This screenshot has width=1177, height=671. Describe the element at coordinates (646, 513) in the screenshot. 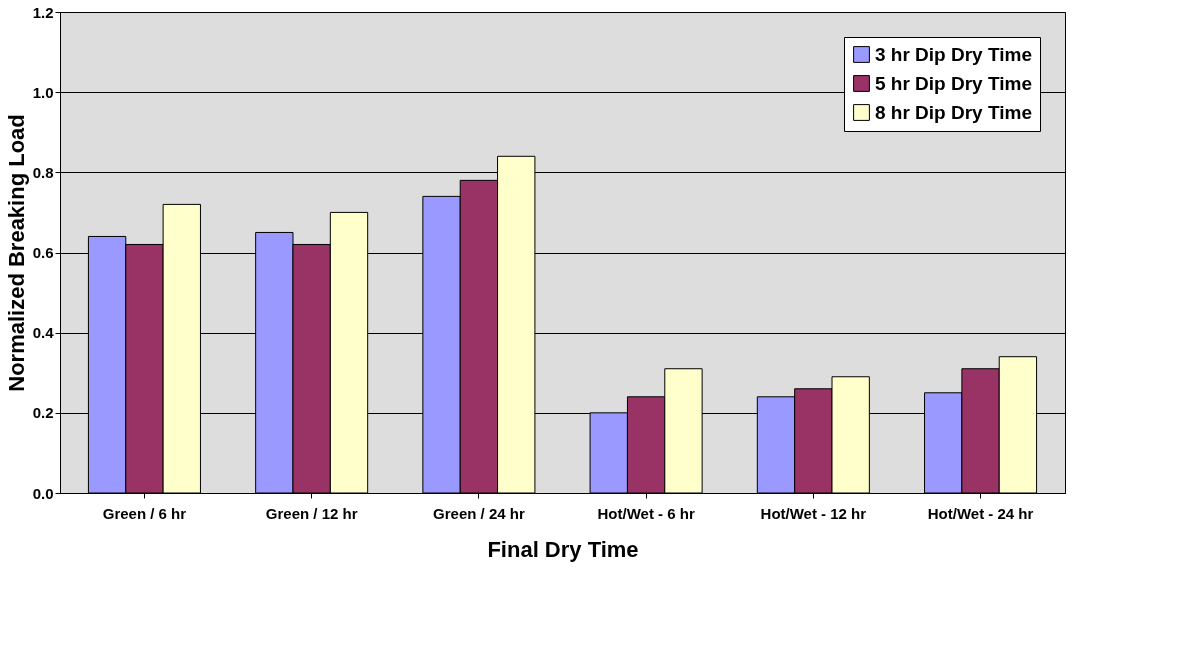

I see `x-tick-label: Hot/Wet - 6 hr` at that location.